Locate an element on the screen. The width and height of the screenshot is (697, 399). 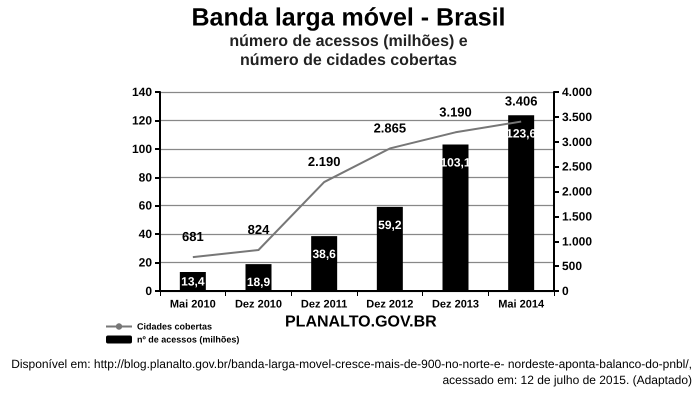
y-tick-label: 80 is located at coordinates (145, 177).